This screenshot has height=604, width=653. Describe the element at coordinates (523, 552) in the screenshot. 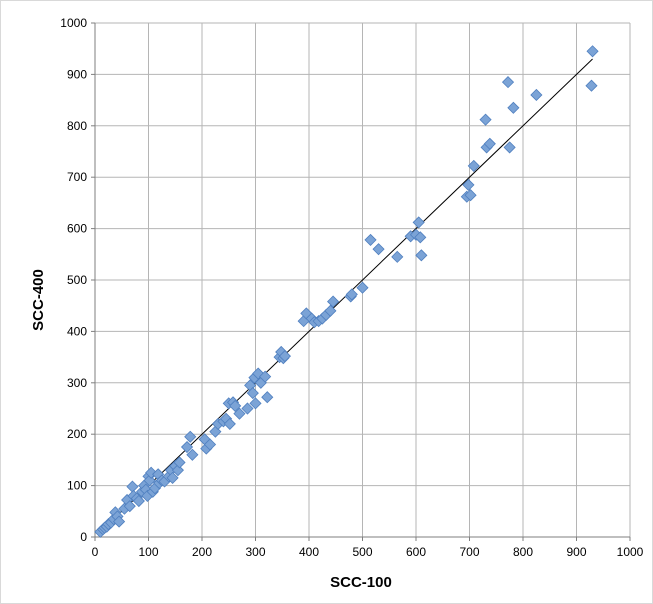

I see `x-tick-label: 800` at that location.